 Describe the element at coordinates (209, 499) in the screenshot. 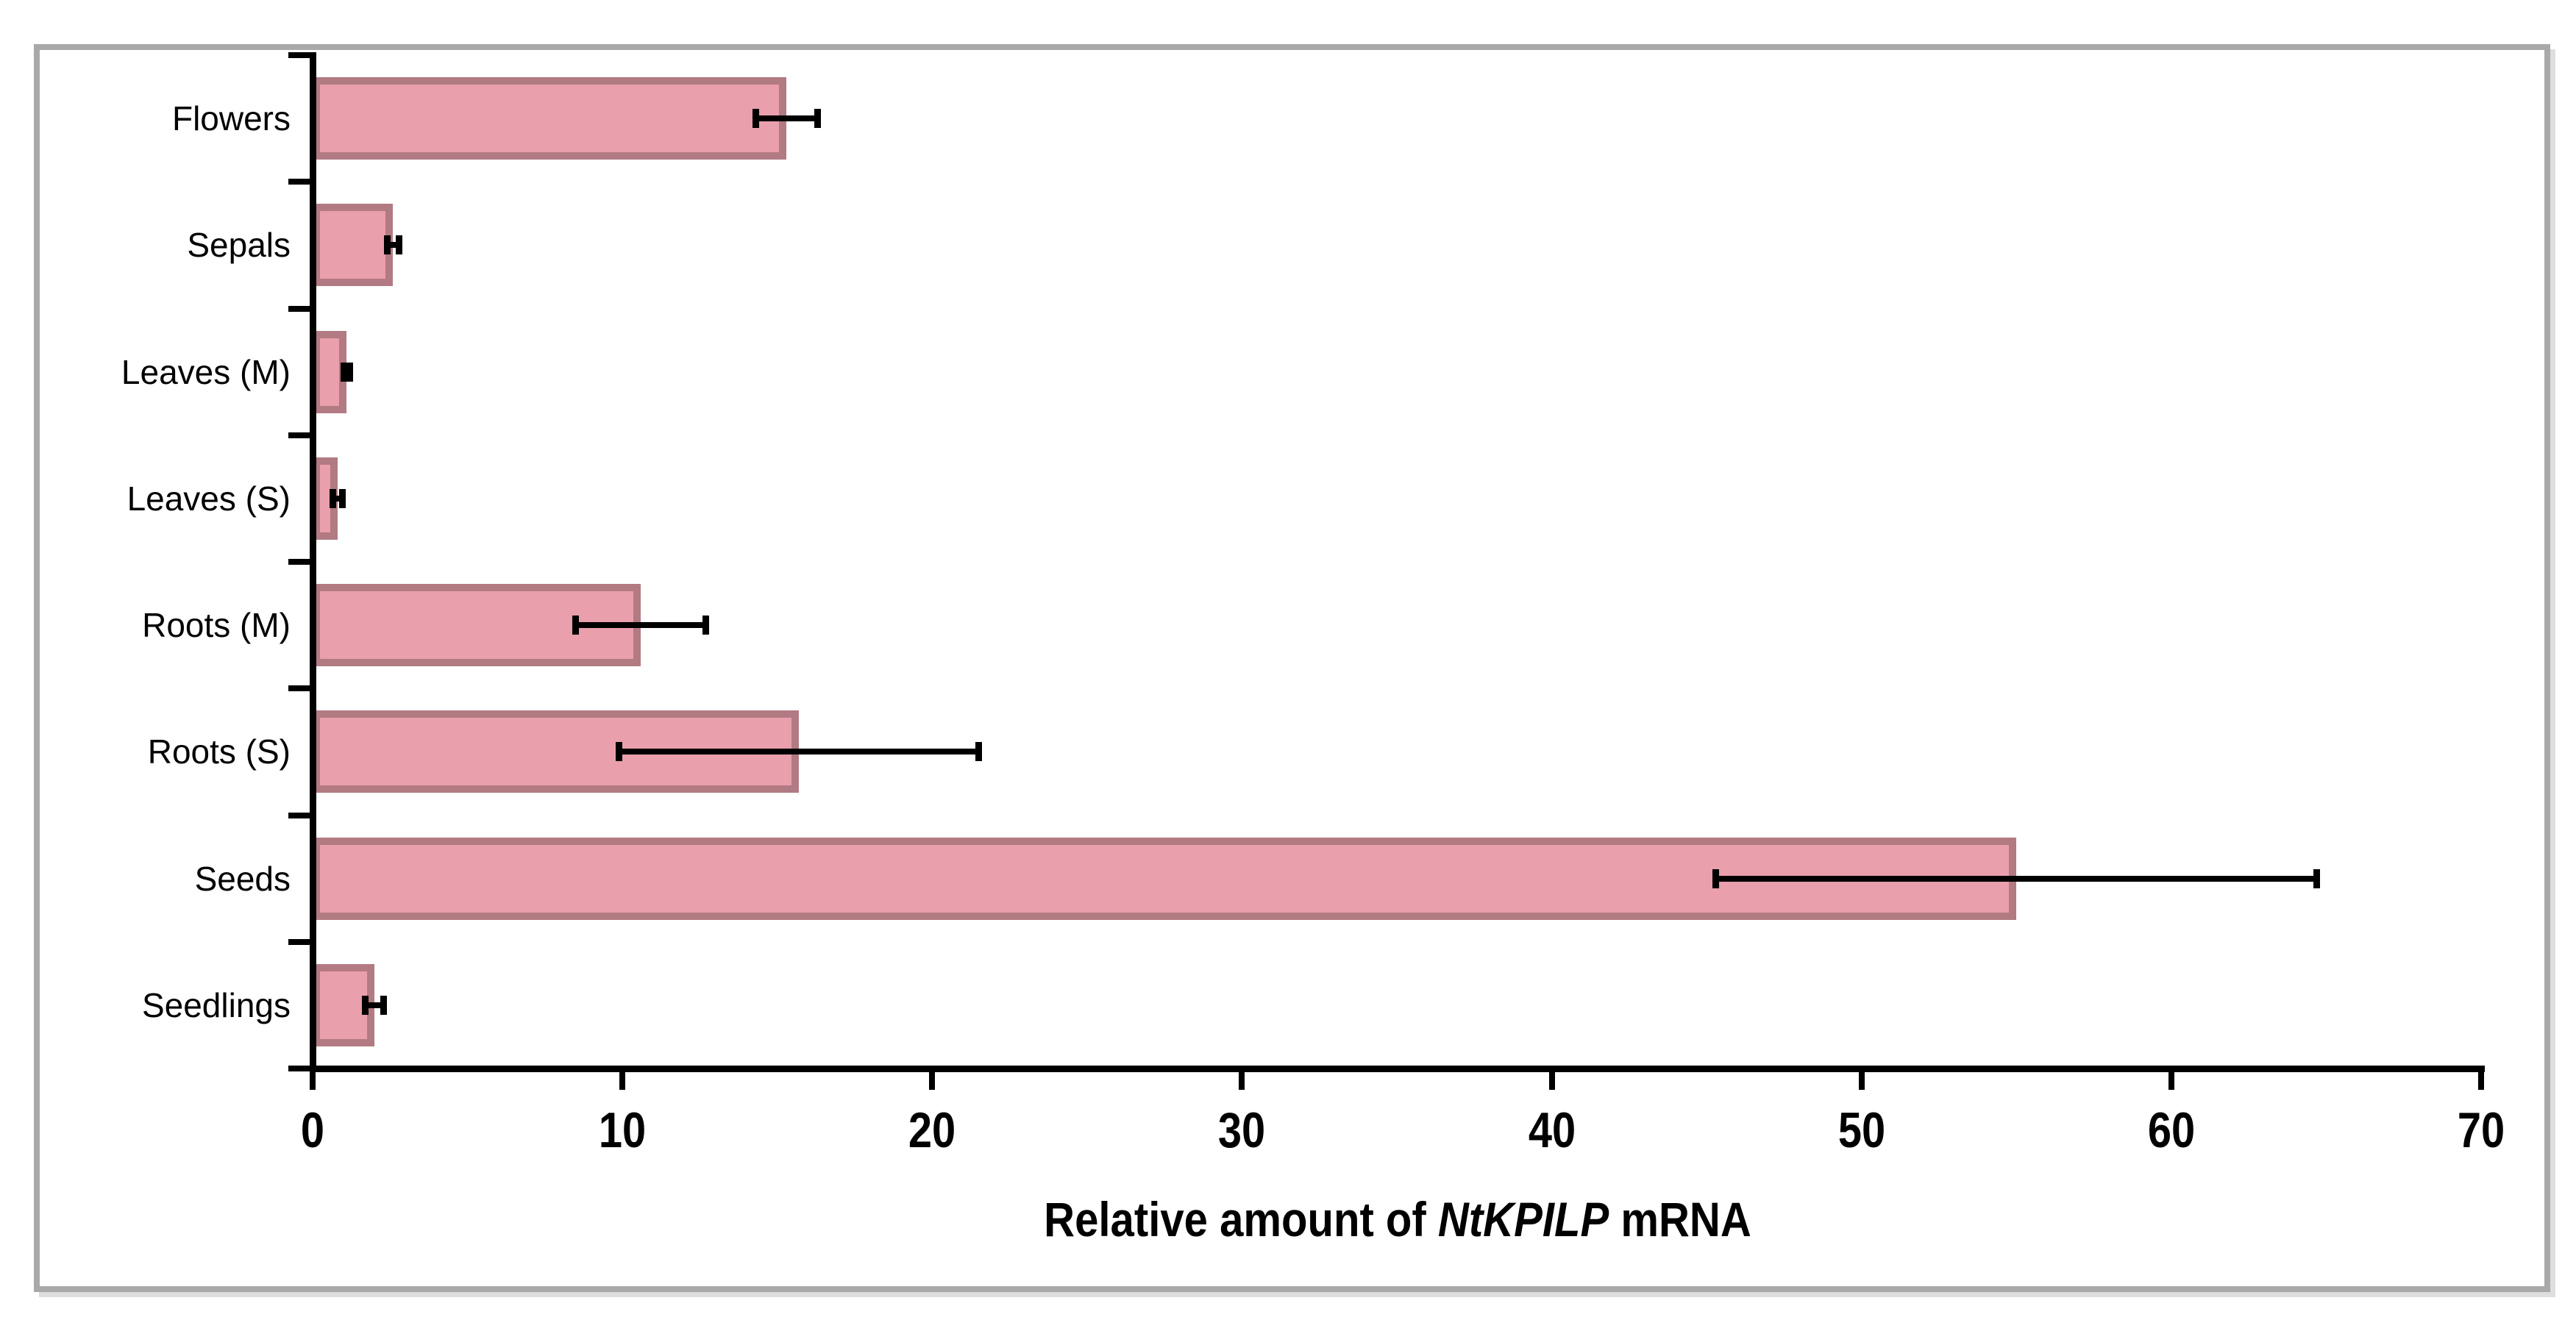

I see `category-label: Leaves (S)` at that location.